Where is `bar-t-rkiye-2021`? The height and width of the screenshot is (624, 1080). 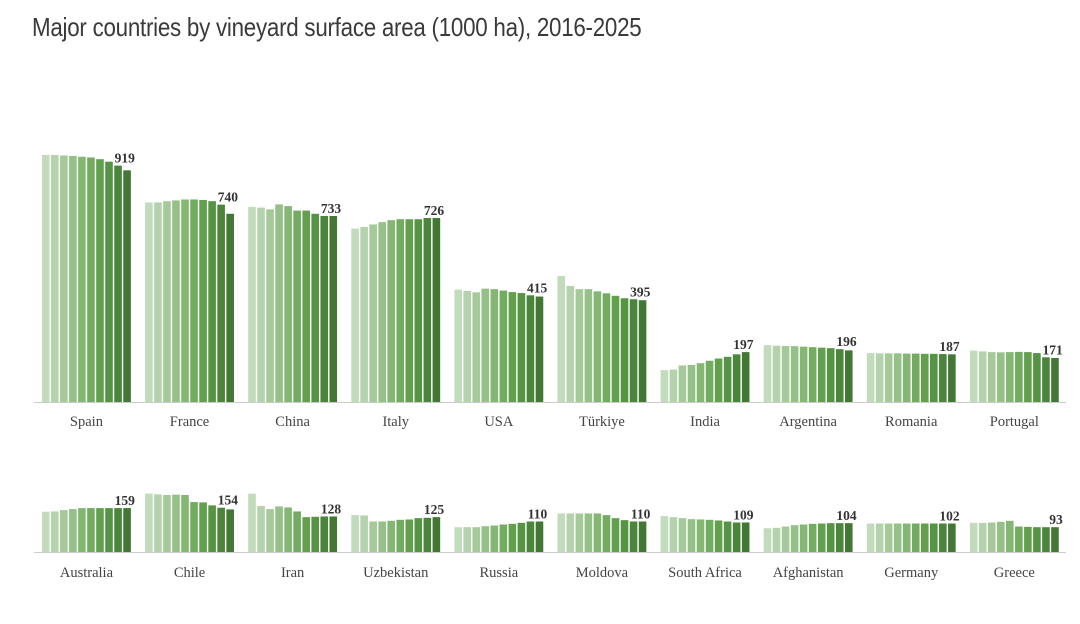
bar-t-rkiye-2021 is located at coordinates (606, 347).